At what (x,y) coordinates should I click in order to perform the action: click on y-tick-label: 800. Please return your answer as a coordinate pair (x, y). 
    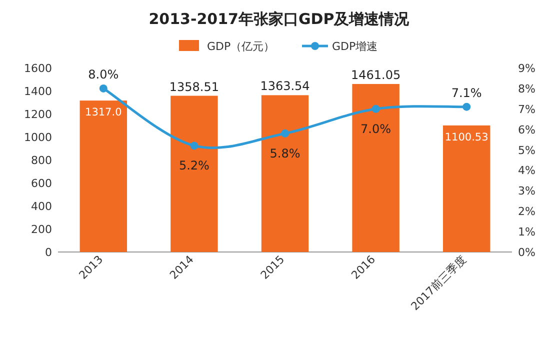
    Looking at the image, I should click on (41, 160).